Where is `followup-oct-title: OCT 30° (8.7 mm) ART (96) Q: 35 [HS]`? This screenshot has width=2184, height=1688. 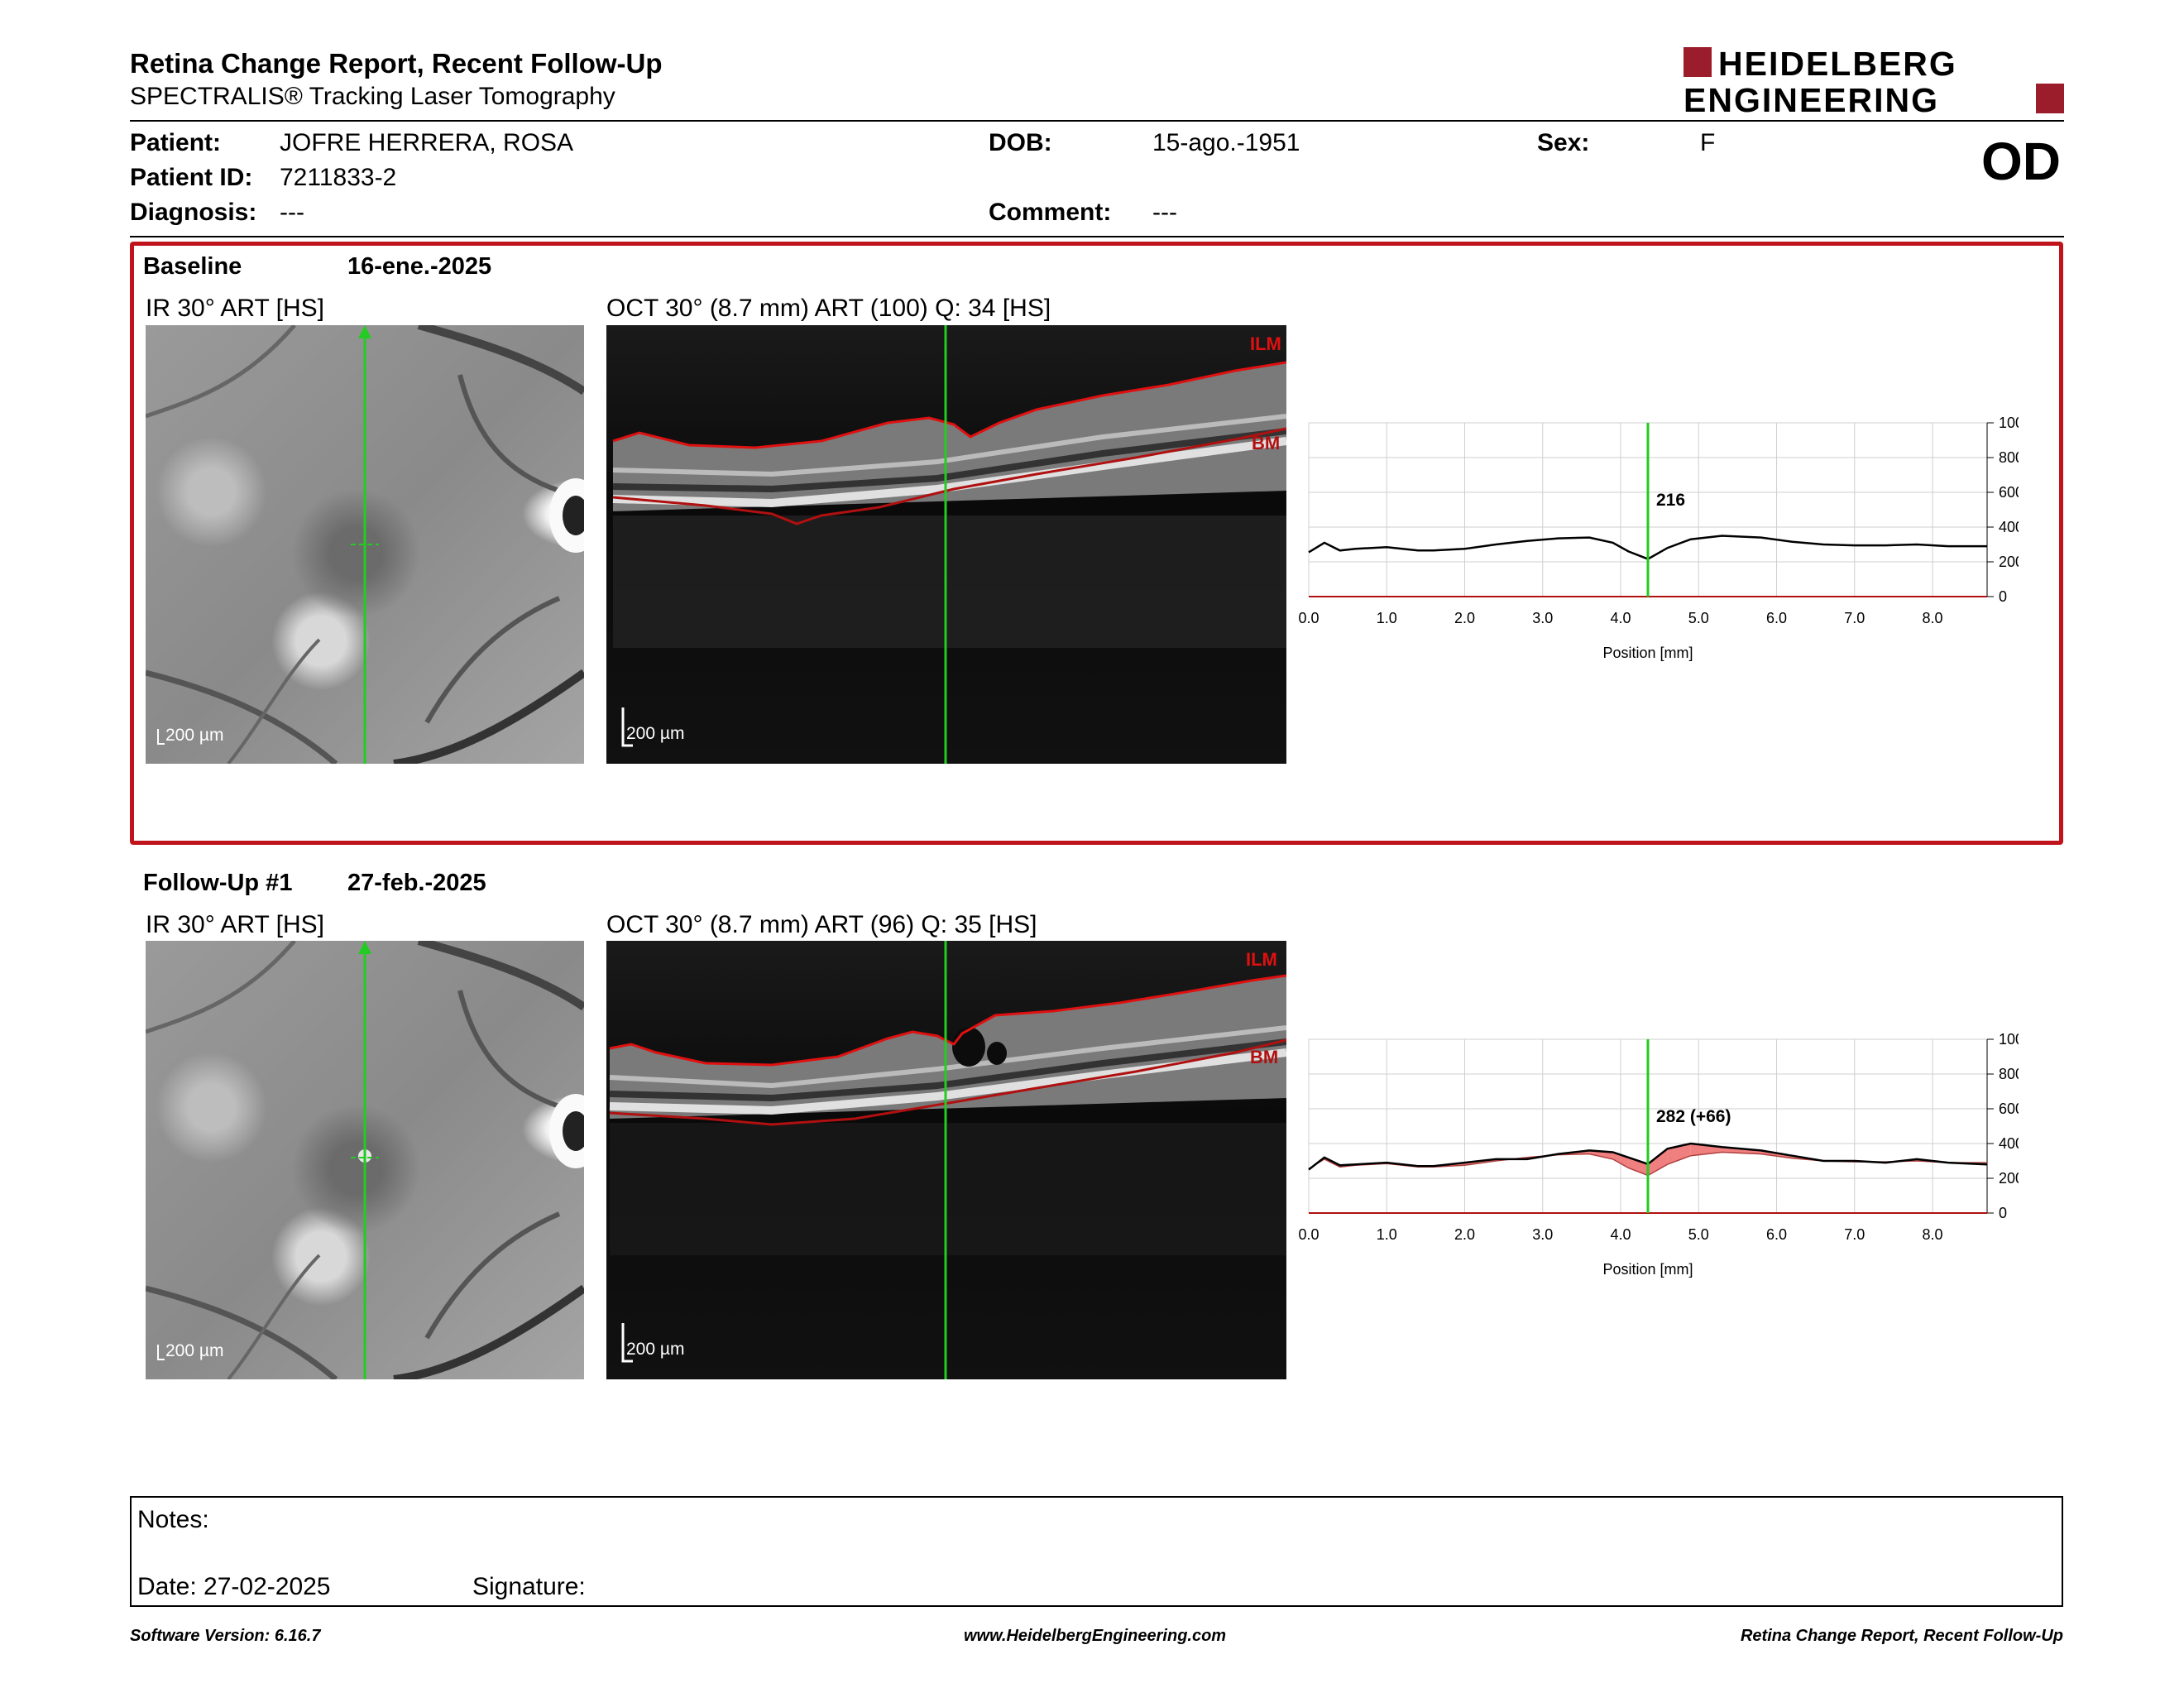
followup-oct-title: OCT 30° (8.7 mm) ART (96) Q: 35 [HS] is located at coordinates (821, 924).